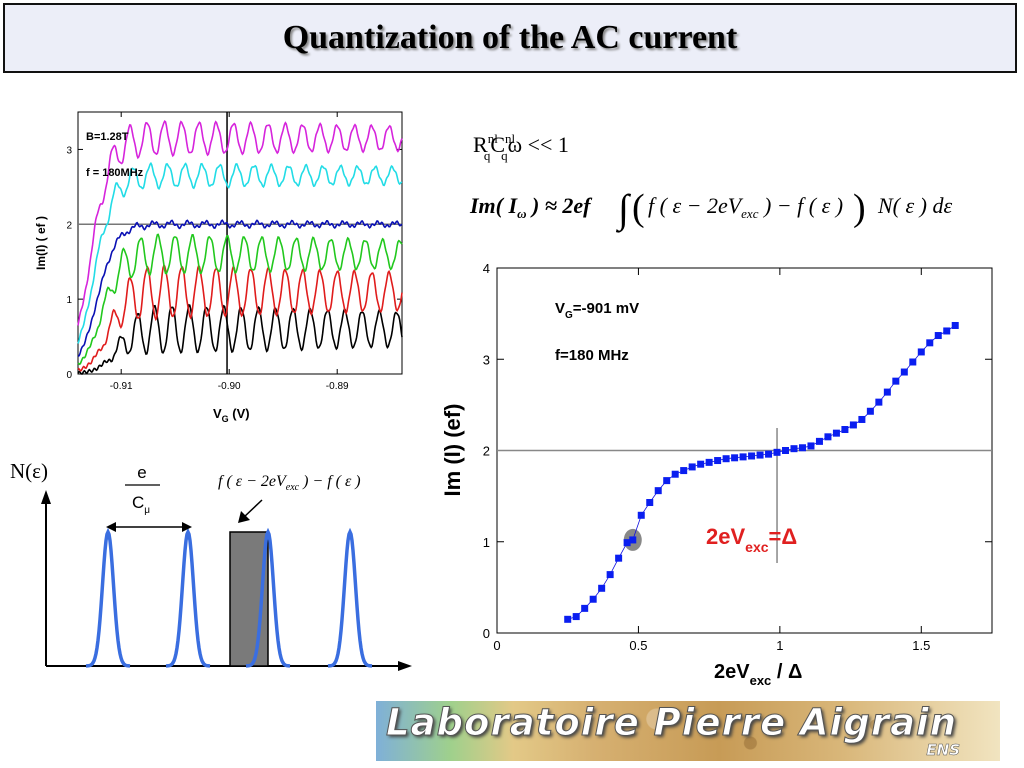  I want to click on integral-sign: ∫, so click(623, 209).